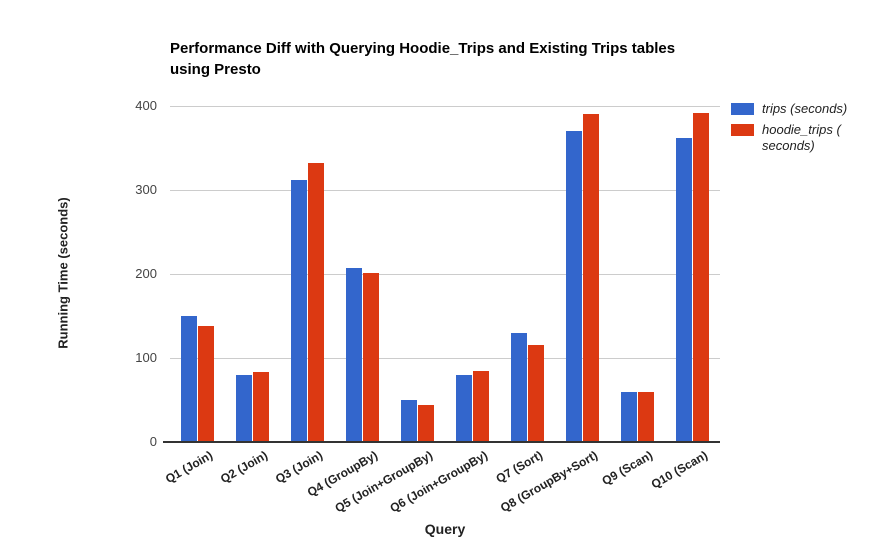 Image resolution: width=888 pixels, height=548 pixels. I want to click on legend-swatch-hoodie-trips, so click(742, 130).